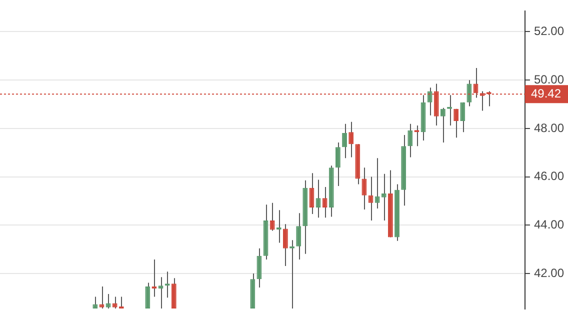 This screenshot has height=320, width=568. Describe the element at coordinates (549, 127) in the screenshot. I see `y-tick-label: 48.00` at that location.